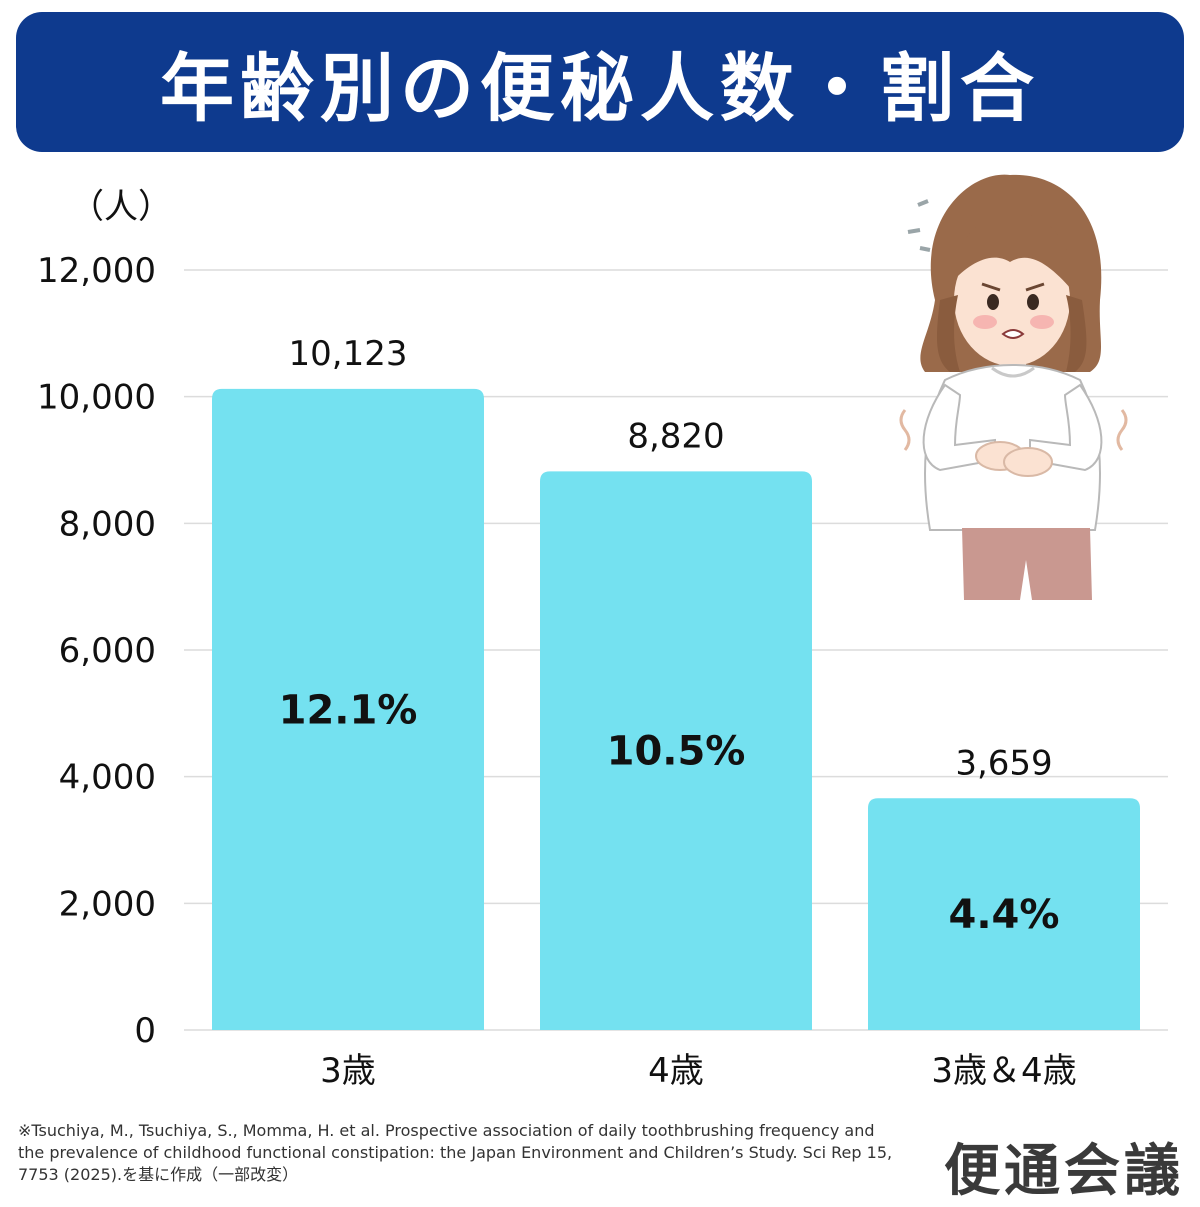  What do you see at coordinates (676, 1071) in the screenshot?
I see `x-category-label: 4歳` at bounding box center [676, 1071].